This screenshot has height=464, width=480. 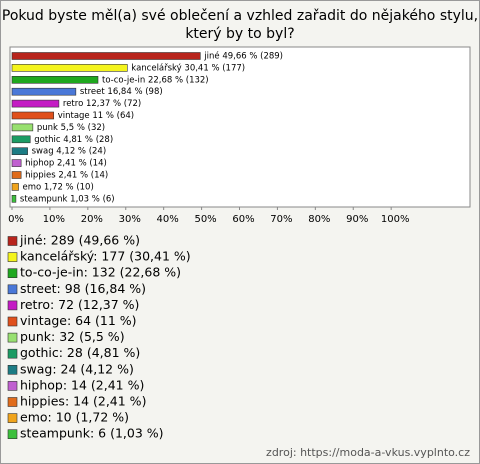 What do you see at coordinates (83, 401) in the screenshot?
I see `legend-label: hippies: 14 (2,41 %)` at bounding box center [83, 401].